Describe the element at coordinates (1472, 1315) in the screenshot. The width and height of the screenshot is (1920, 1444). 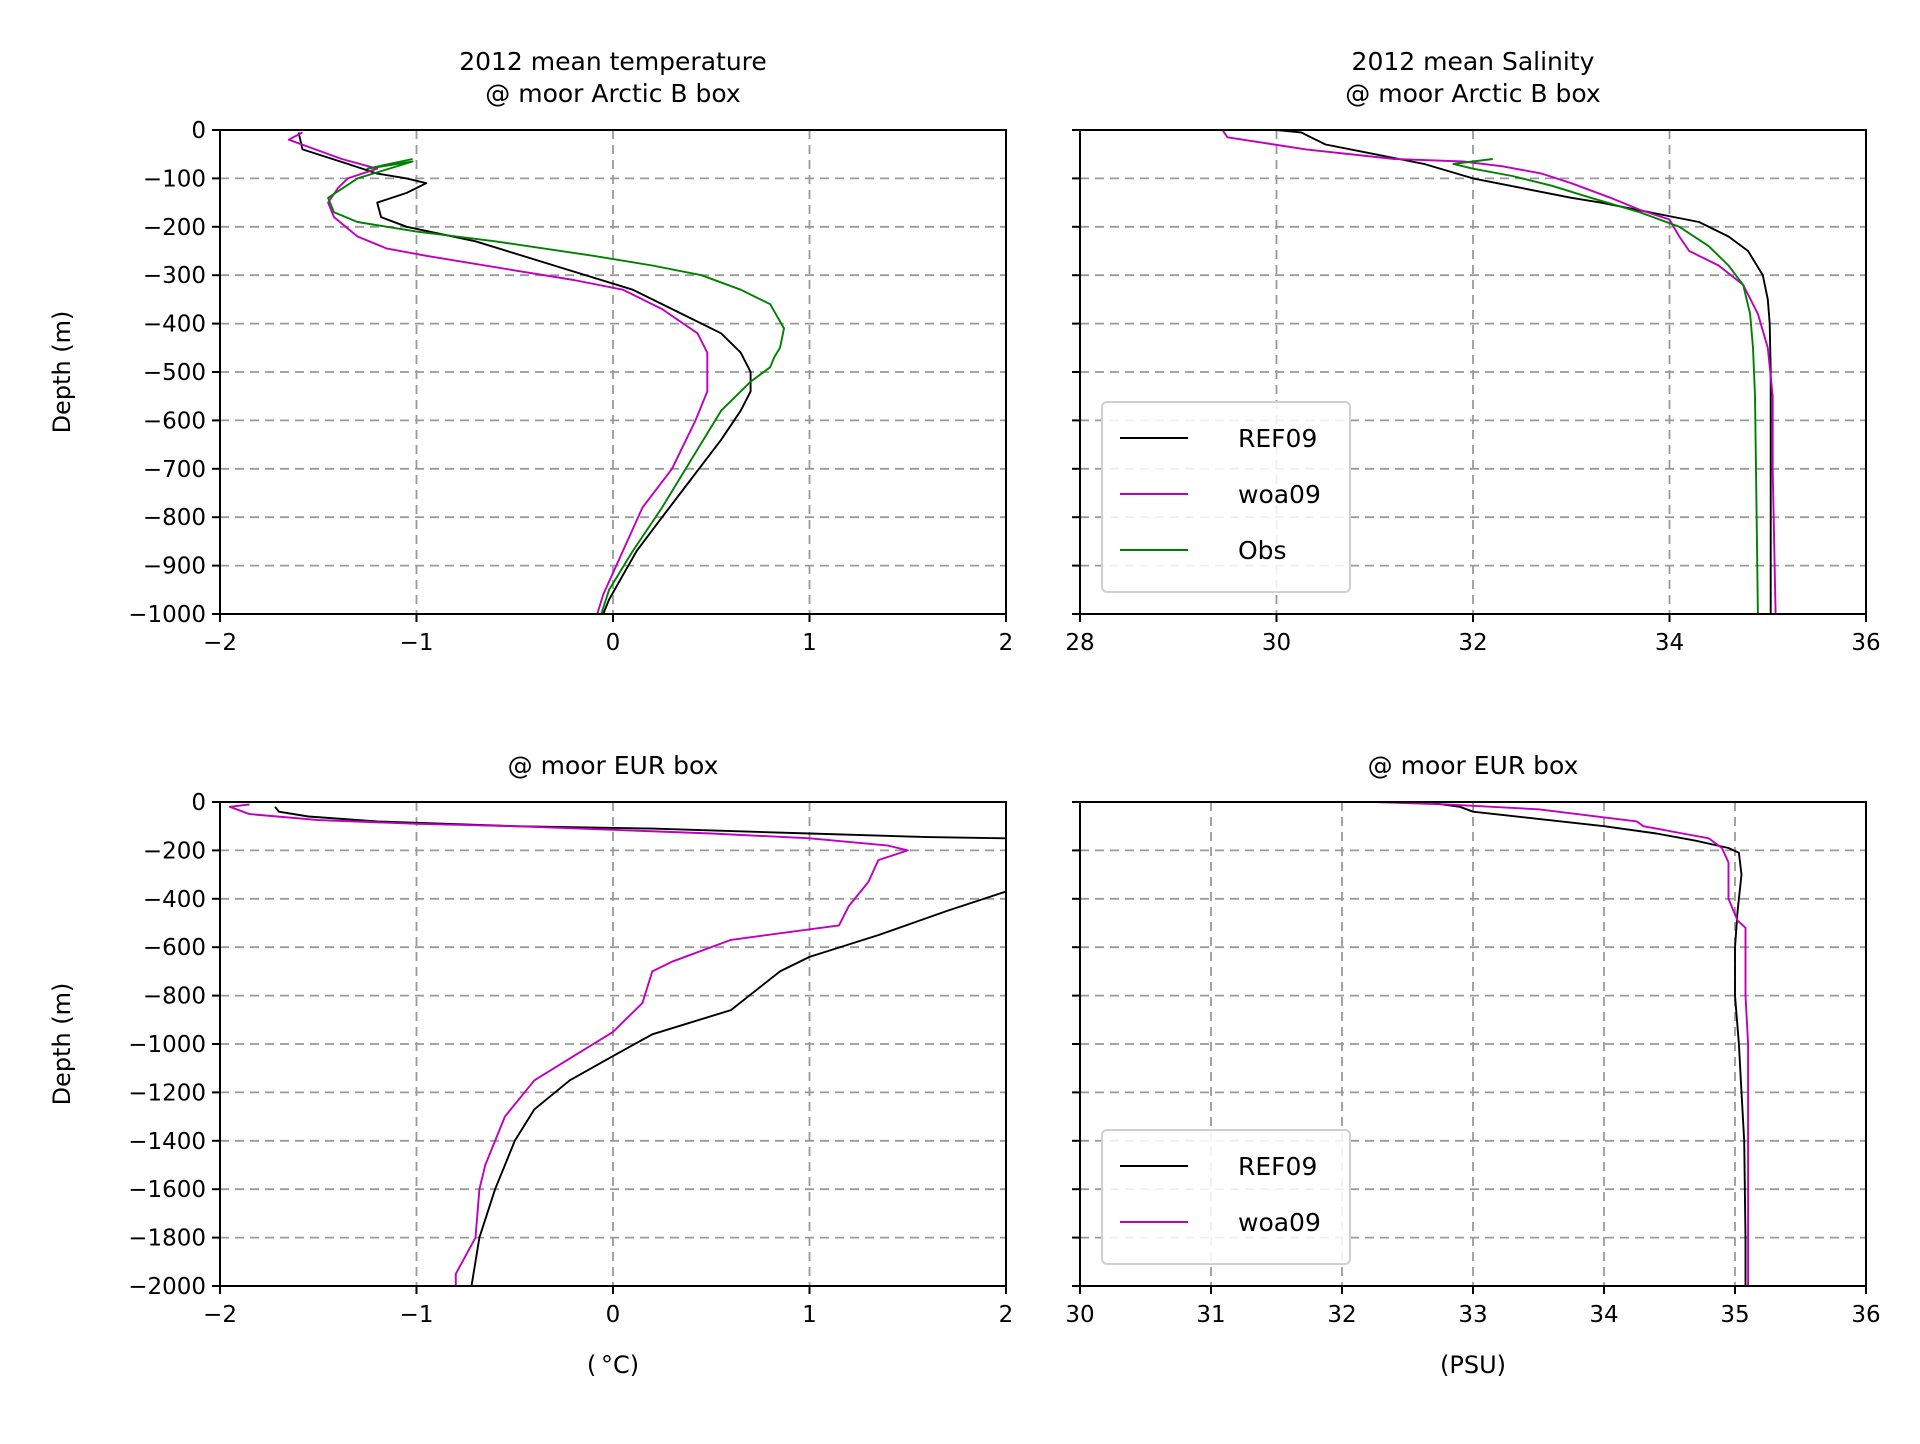
I see `x-tick-label: 33` at that location.